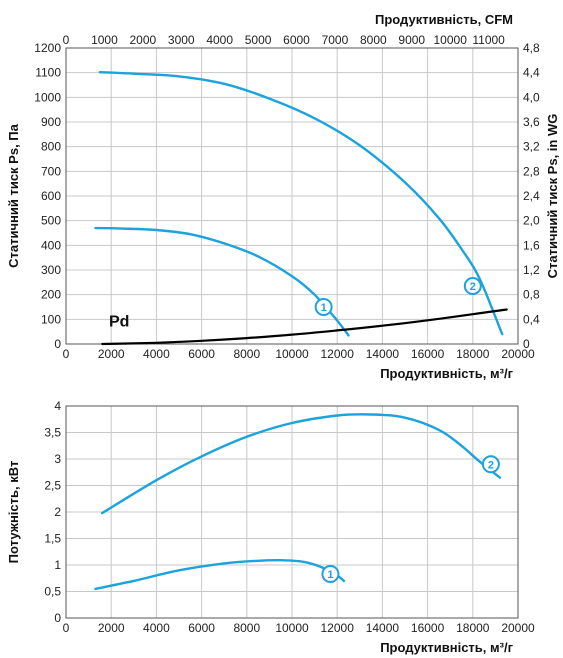 Image resolution: width=563 pixels, height=658 pixels. What do you see at coordinates (57, 459) in the screenshot?
I see `y-tick-label: 3` at bounding box center [57, 459].